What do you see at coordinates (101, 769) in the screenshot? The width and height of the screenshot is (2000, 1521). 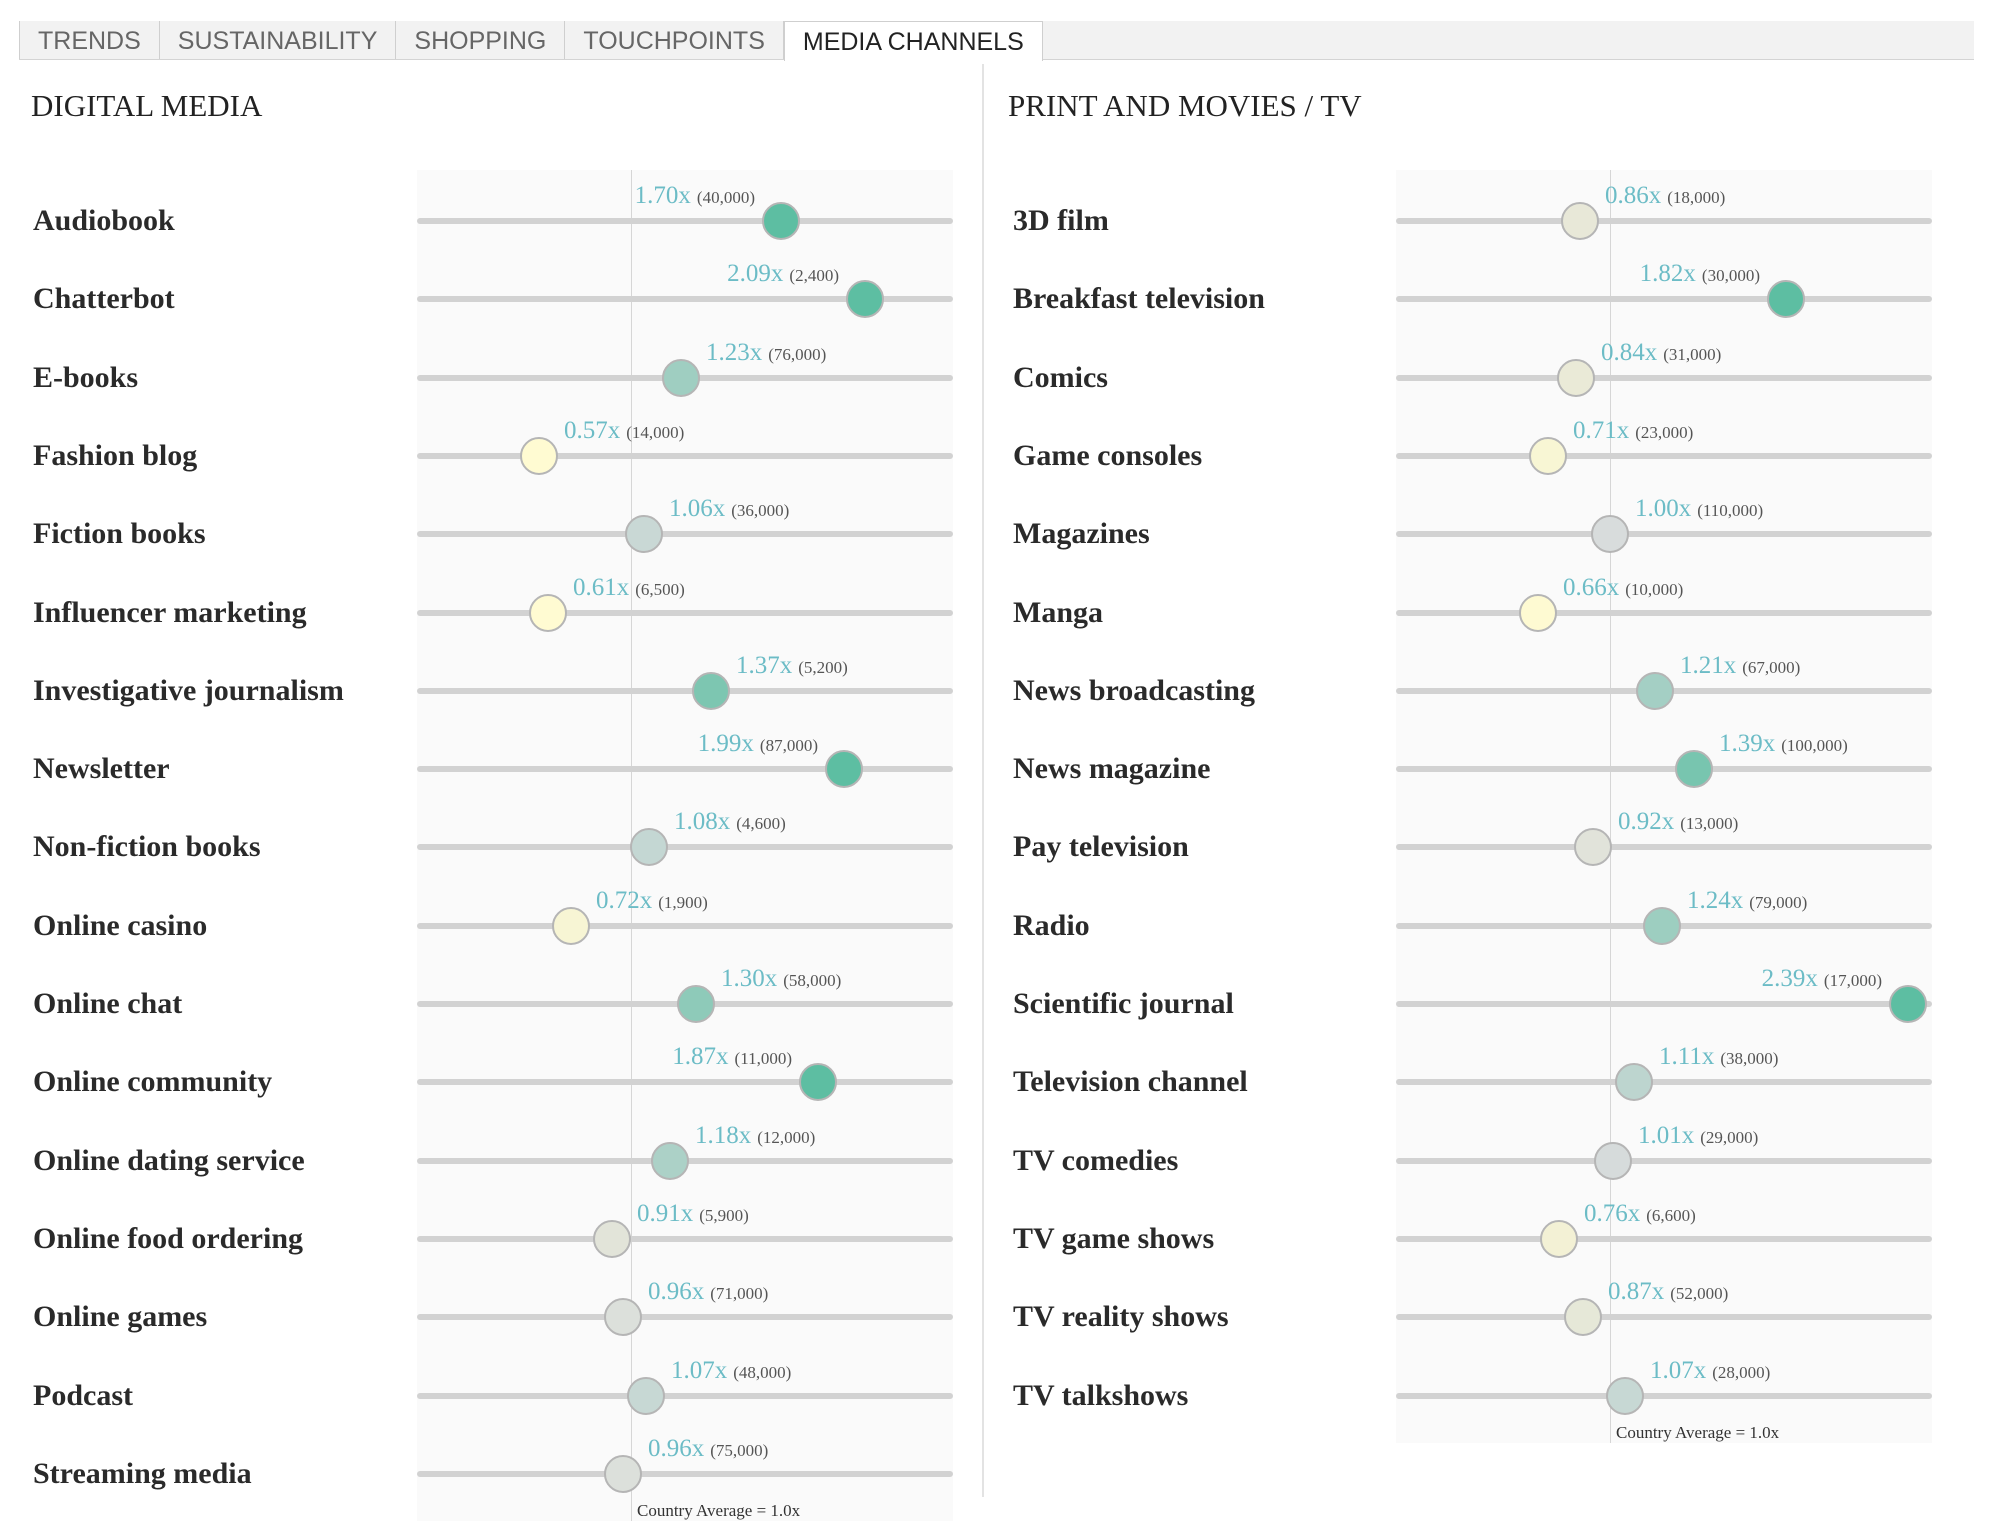 I see `media-label: Newsletter` at bounding box center [101, 769].